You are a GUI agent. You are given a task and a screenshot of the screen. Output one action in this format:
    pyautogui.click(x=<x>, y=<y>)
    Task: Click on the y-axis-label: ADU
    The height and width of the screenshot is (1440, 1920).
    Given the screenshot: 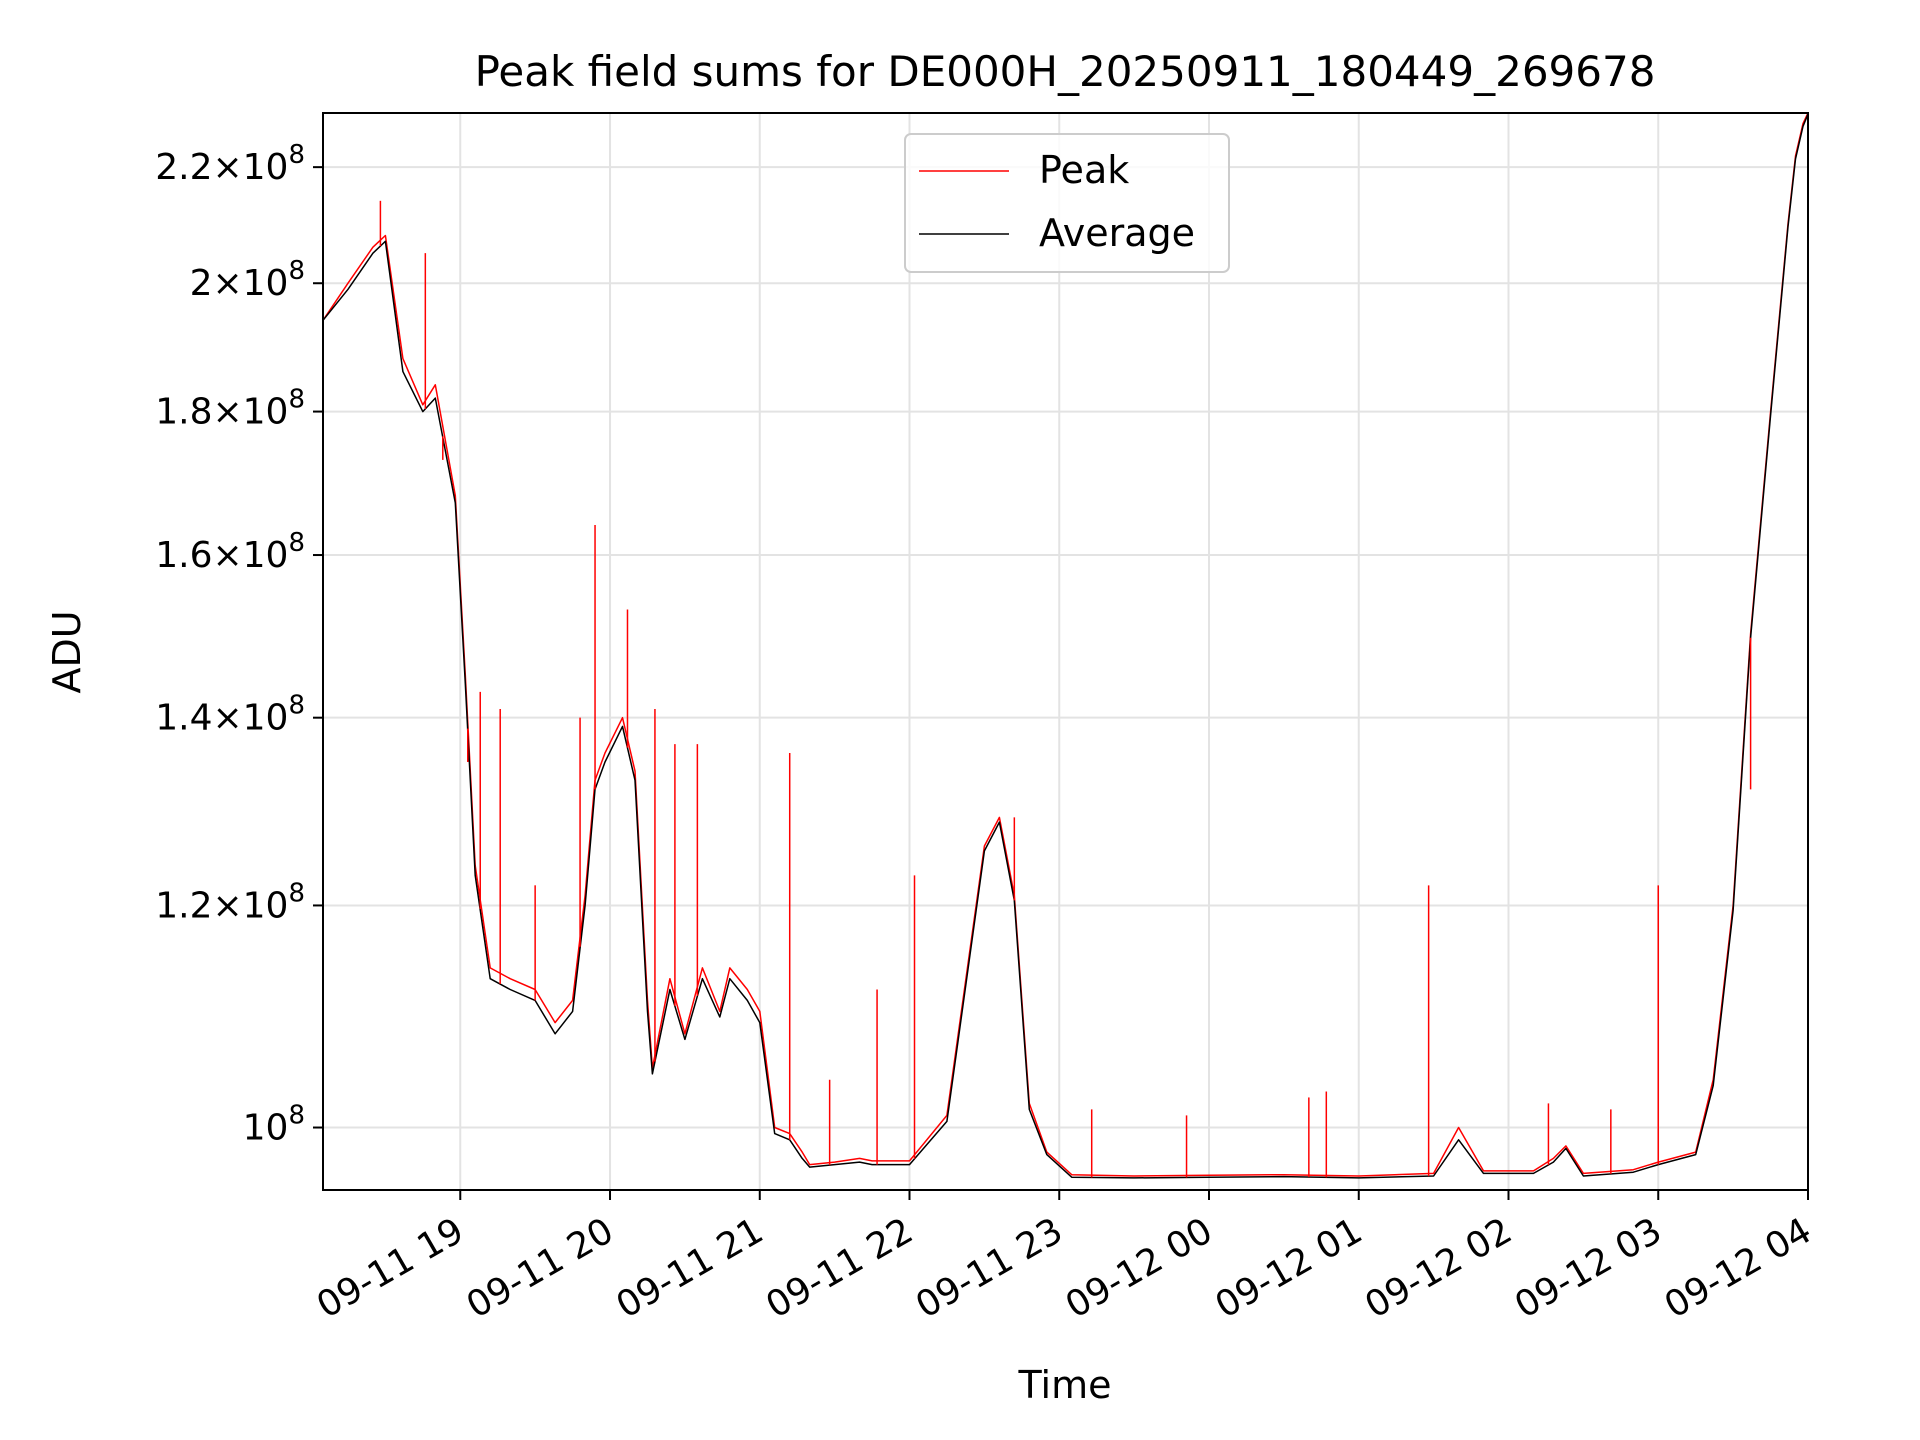 What is the action you would take?
    pyautogui.click(x=67, y=651)
    